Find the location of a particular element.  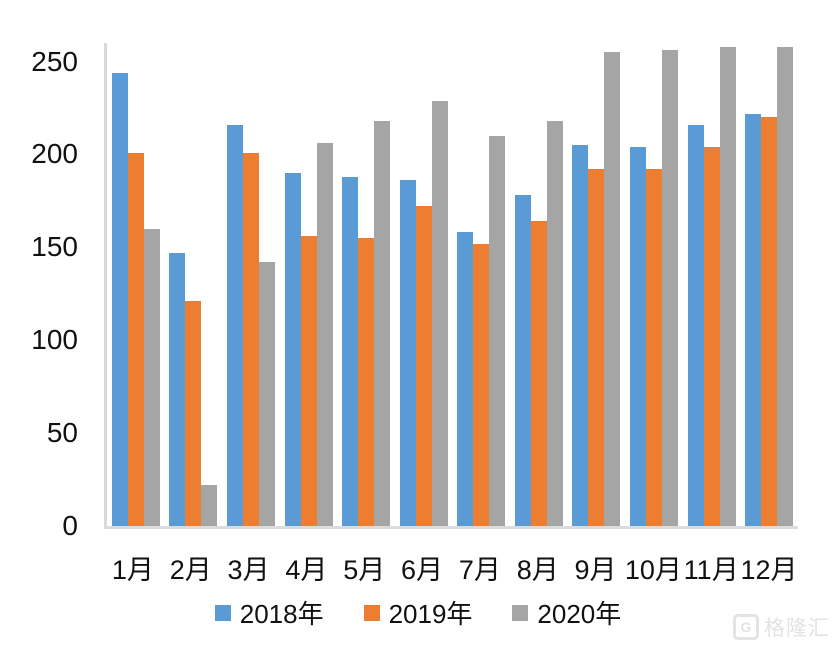

legend-label: 2018年 is located at coordinates (281, 614).